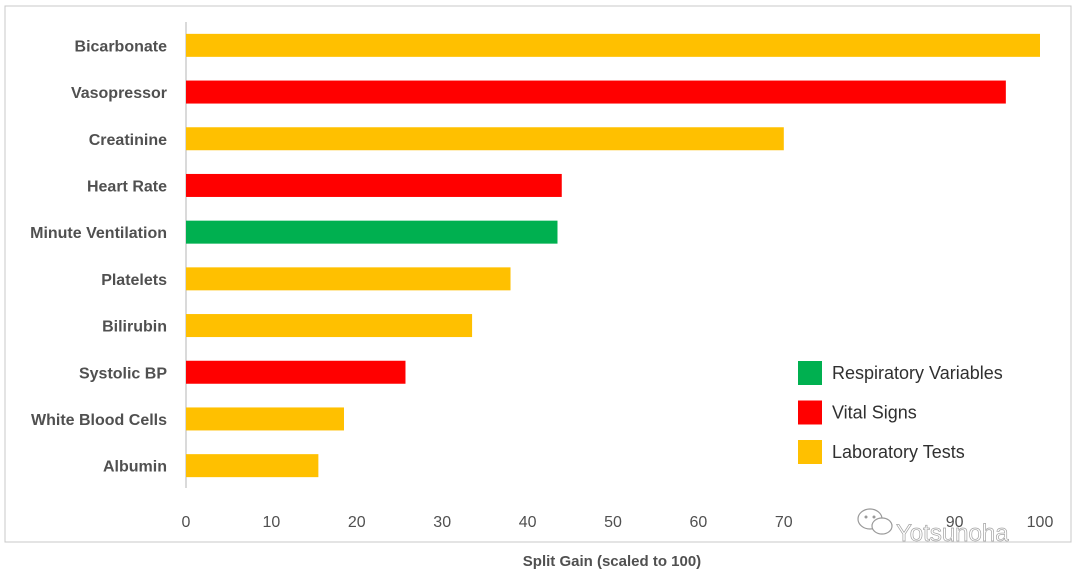 The width and height of the screenshot is (1080, 576). Describe the element at coordinates (528, 522) in the screenshot. I see `x-tick-label: 40` at that location.